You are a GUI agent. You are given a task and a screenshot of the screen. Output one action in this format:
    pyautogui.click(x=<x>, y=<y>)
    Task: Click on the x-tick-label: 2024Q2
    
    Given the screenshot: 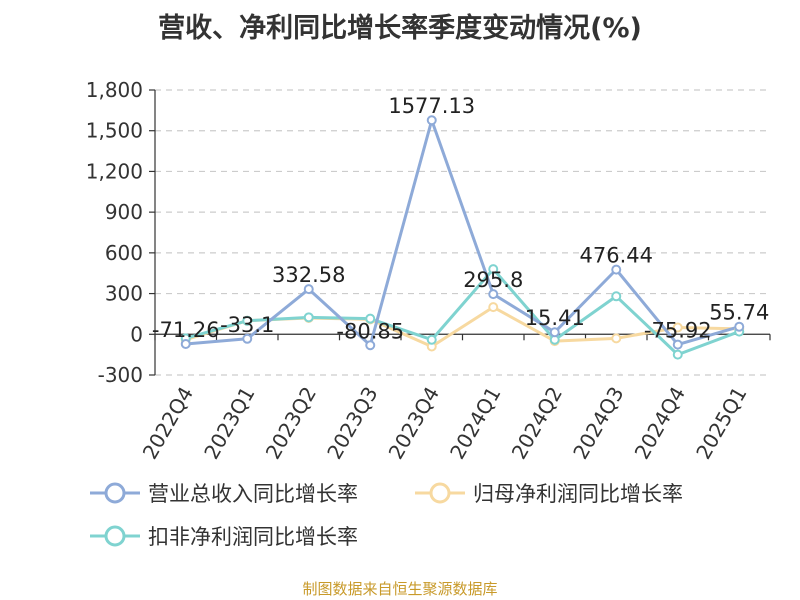 What is the action you would take?
    pyautogui.click(x=537, y=423)
    